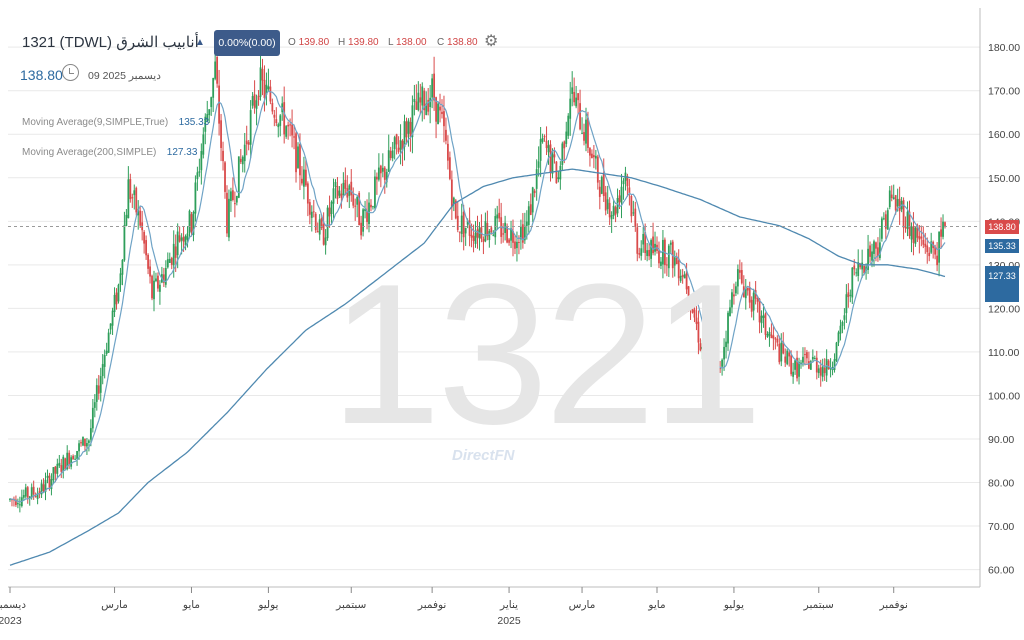  Describe the element at coordinates (247, 43) in the screenshot. I see `change-badge: 0.00%(0.00)` at that location.